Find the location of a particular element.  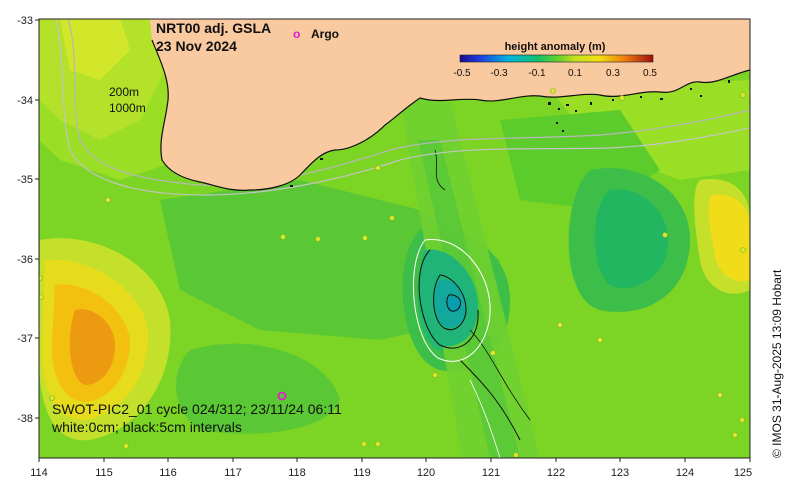

x-tick-label: 124 is located at coordinates (685, 473).